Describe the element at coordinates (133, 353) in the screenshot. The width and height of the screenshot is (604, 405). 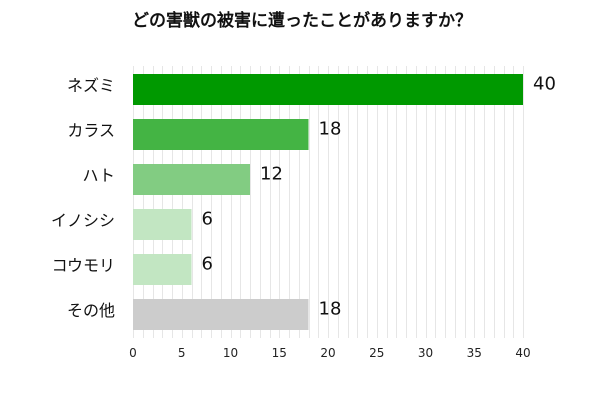
I see `x-tick-label: 0` at that location.